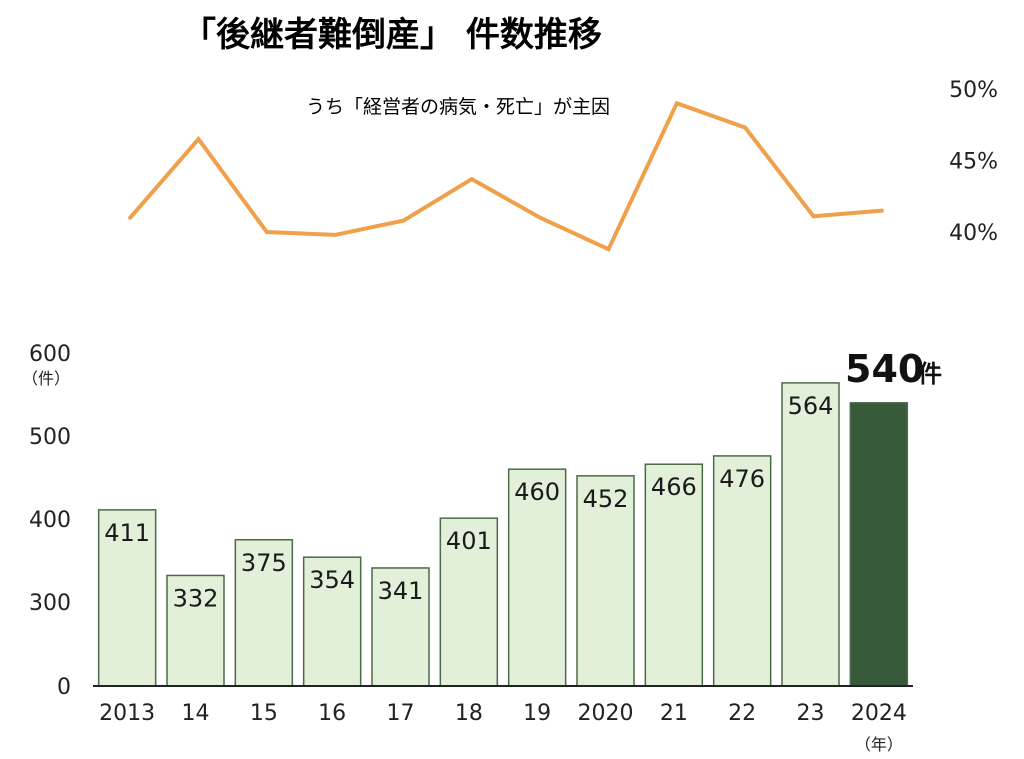 Image resolution: width=1024 pixels, height=759 pixels. I want to click on bar-value-label: 401, so click(469, 541).